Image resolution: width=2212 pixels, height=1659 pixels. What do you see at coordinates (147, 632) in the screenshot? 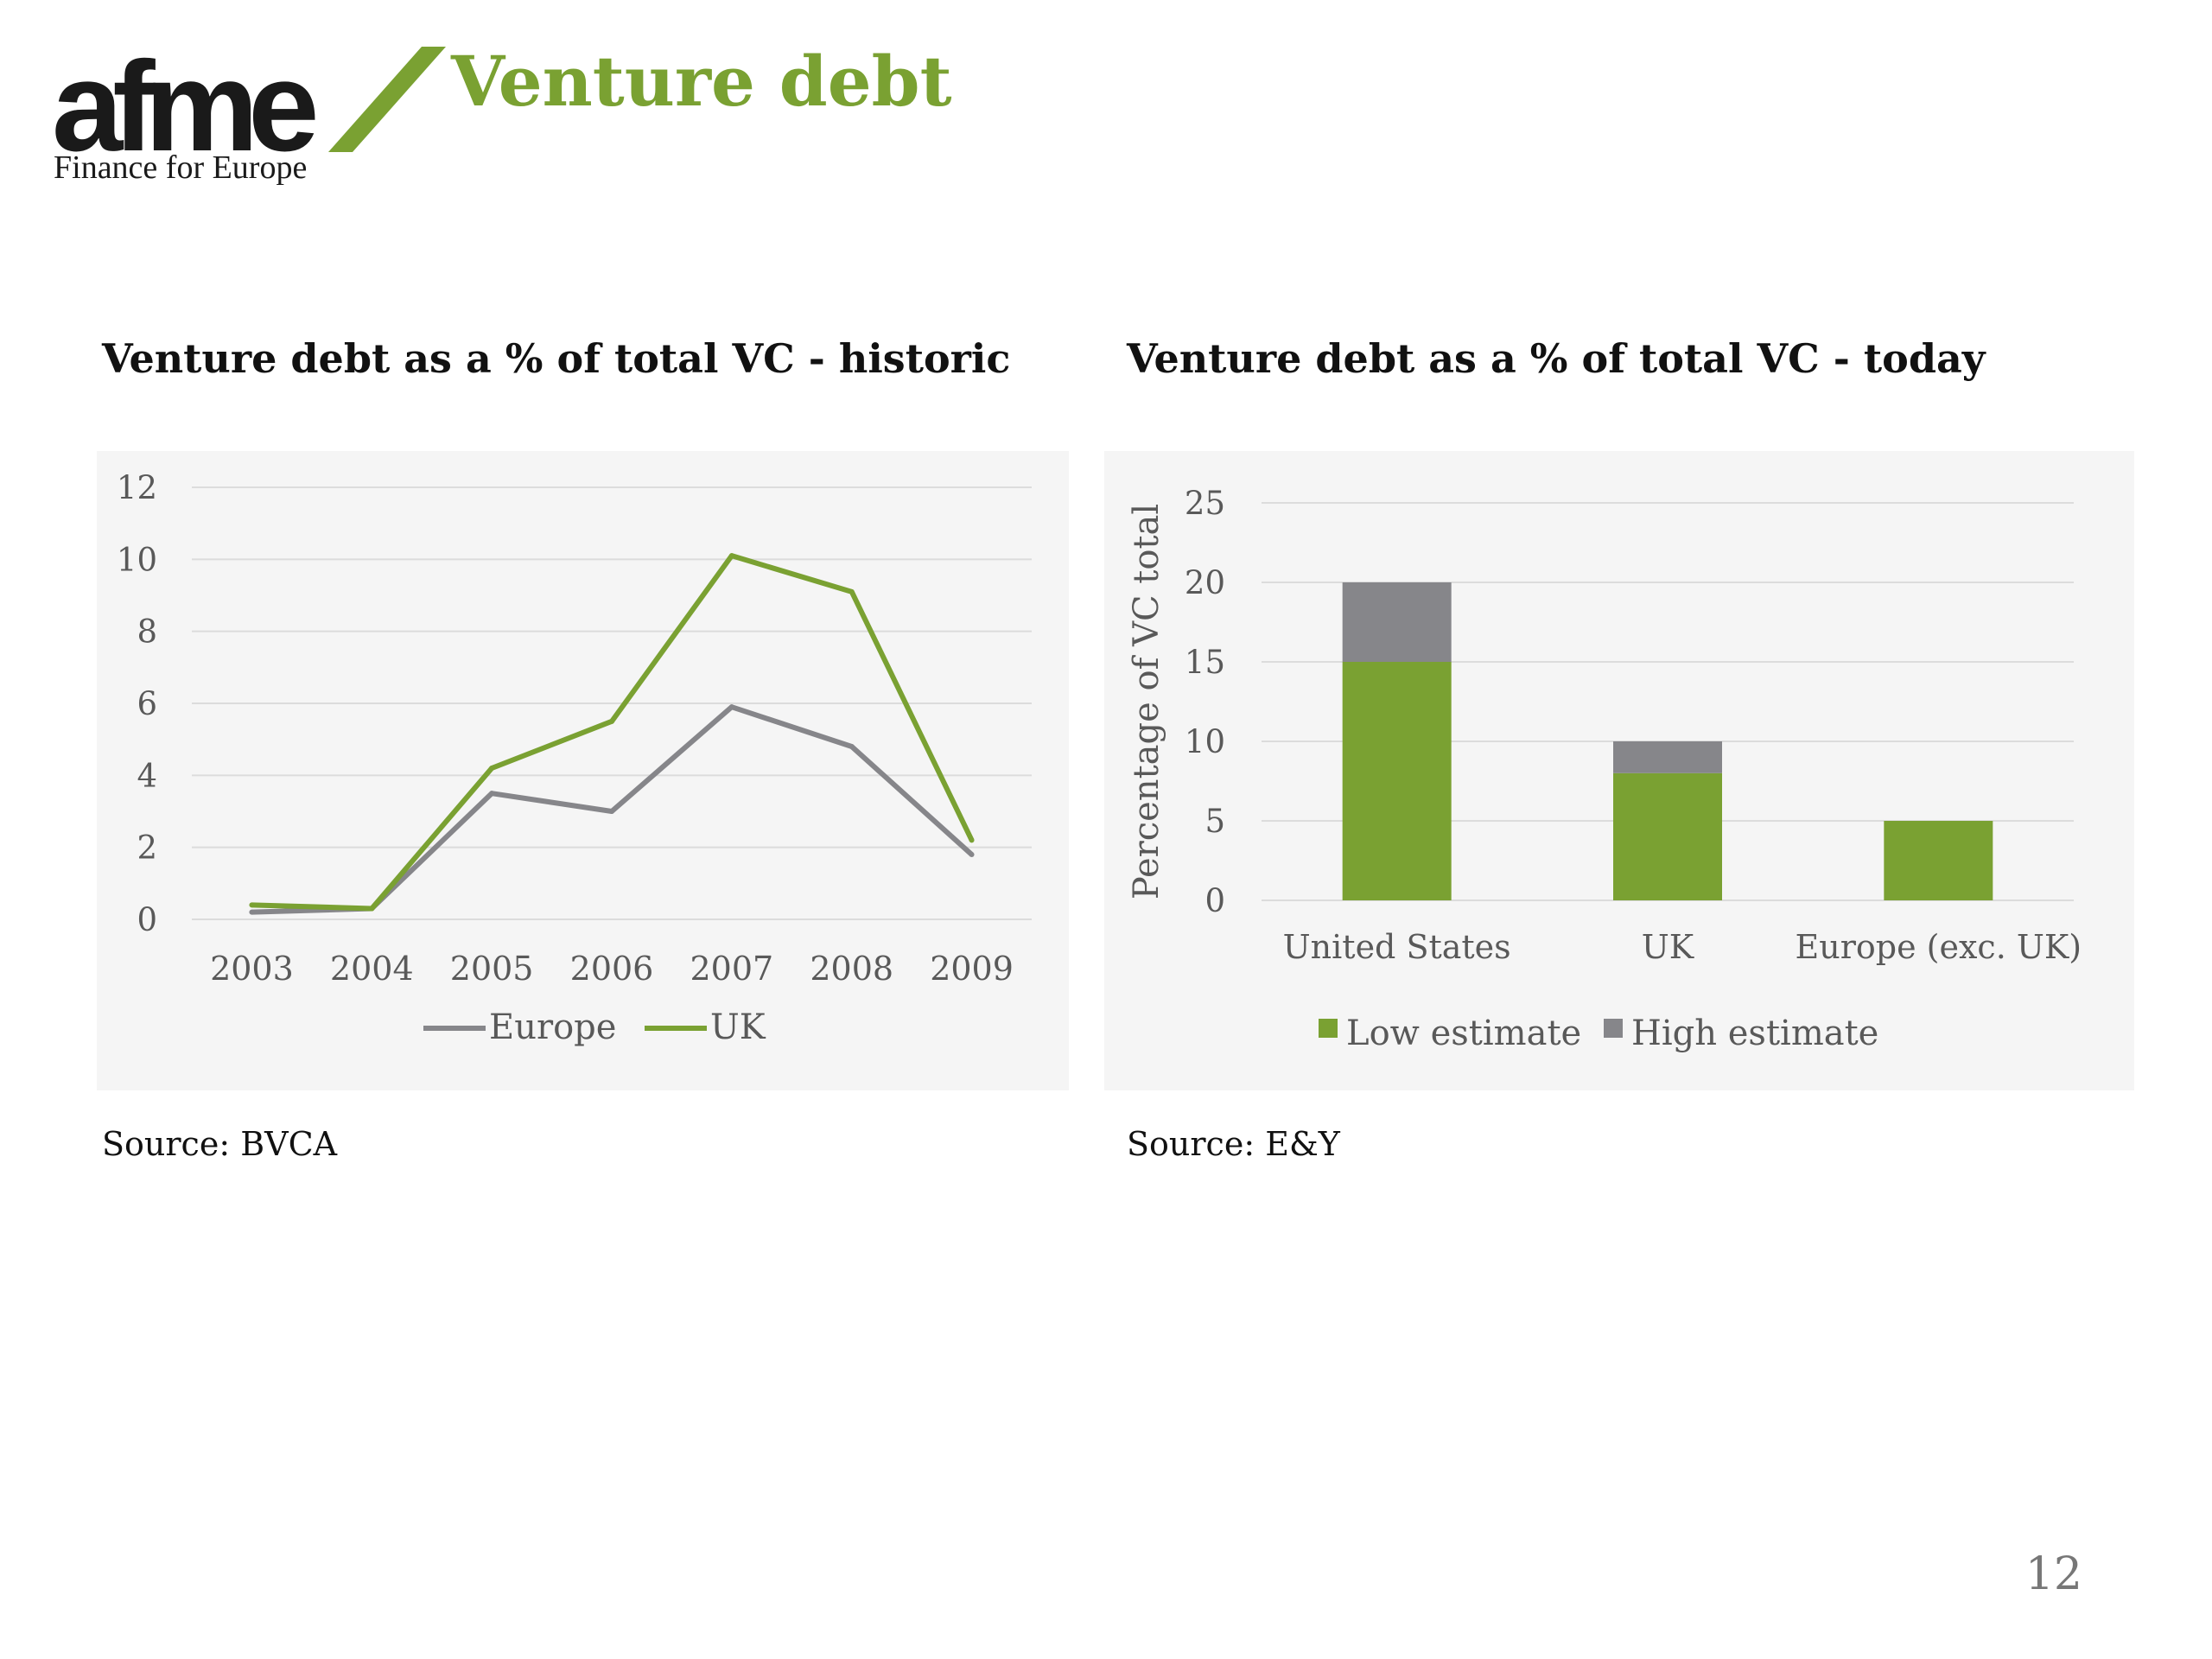
I see `y-tick-label: 8` at bounding box center [147, 632].